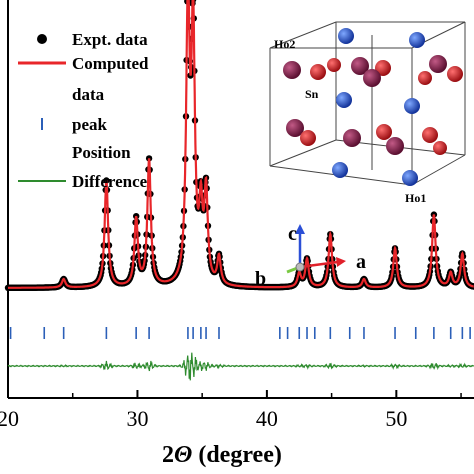 The width and height of the screenshot is (474, 474). I want to click on legend-expt-label: Expt. data, so click(110, 39).